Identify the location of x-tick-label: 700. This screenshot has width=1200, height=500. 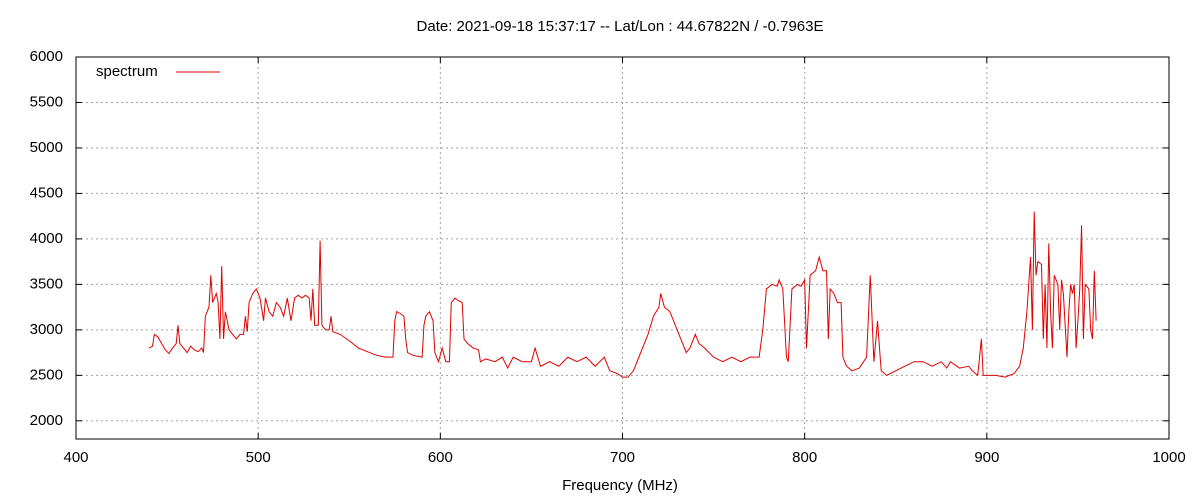
(622, 457).